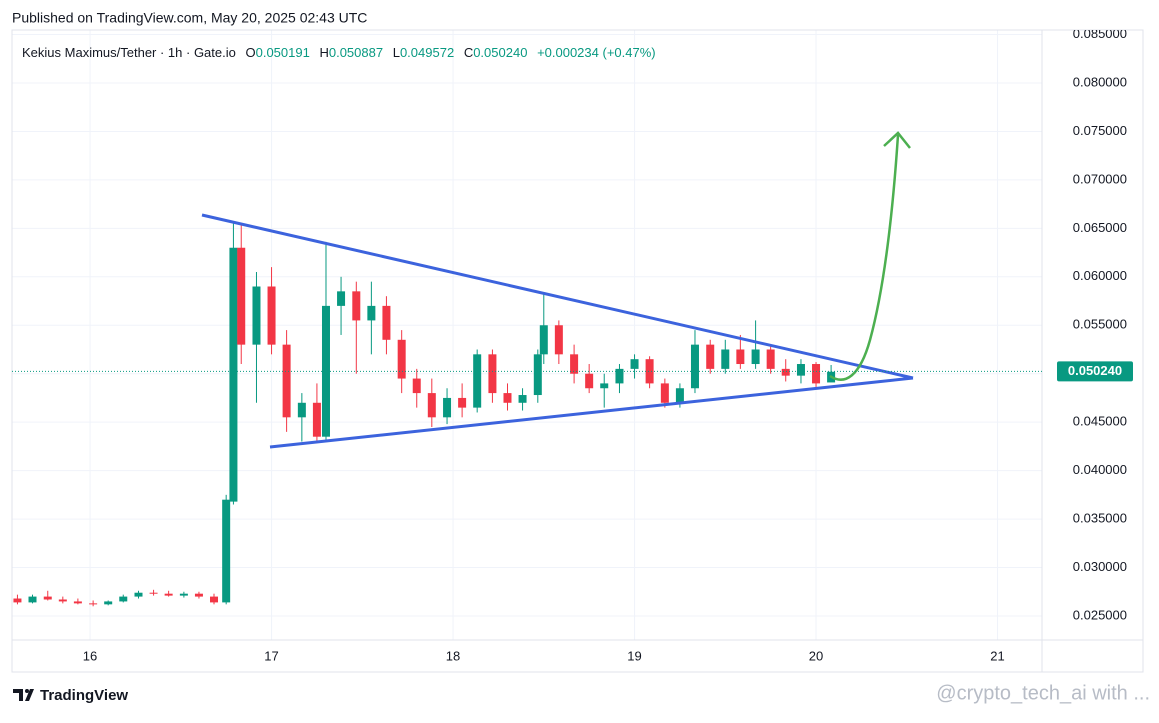  I want to click on tradingview-logo: TradingView, so click(70, 695).